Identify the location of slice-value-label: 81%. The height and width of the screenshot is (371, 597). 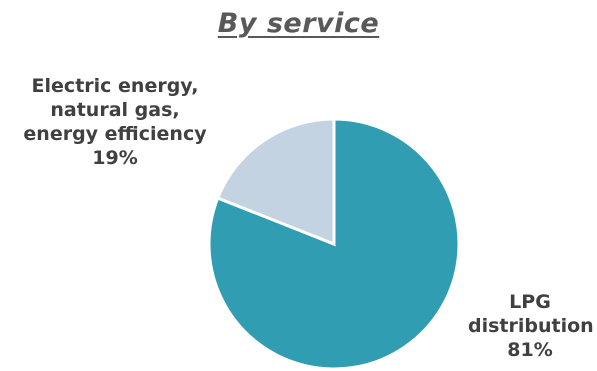
(530, 350).